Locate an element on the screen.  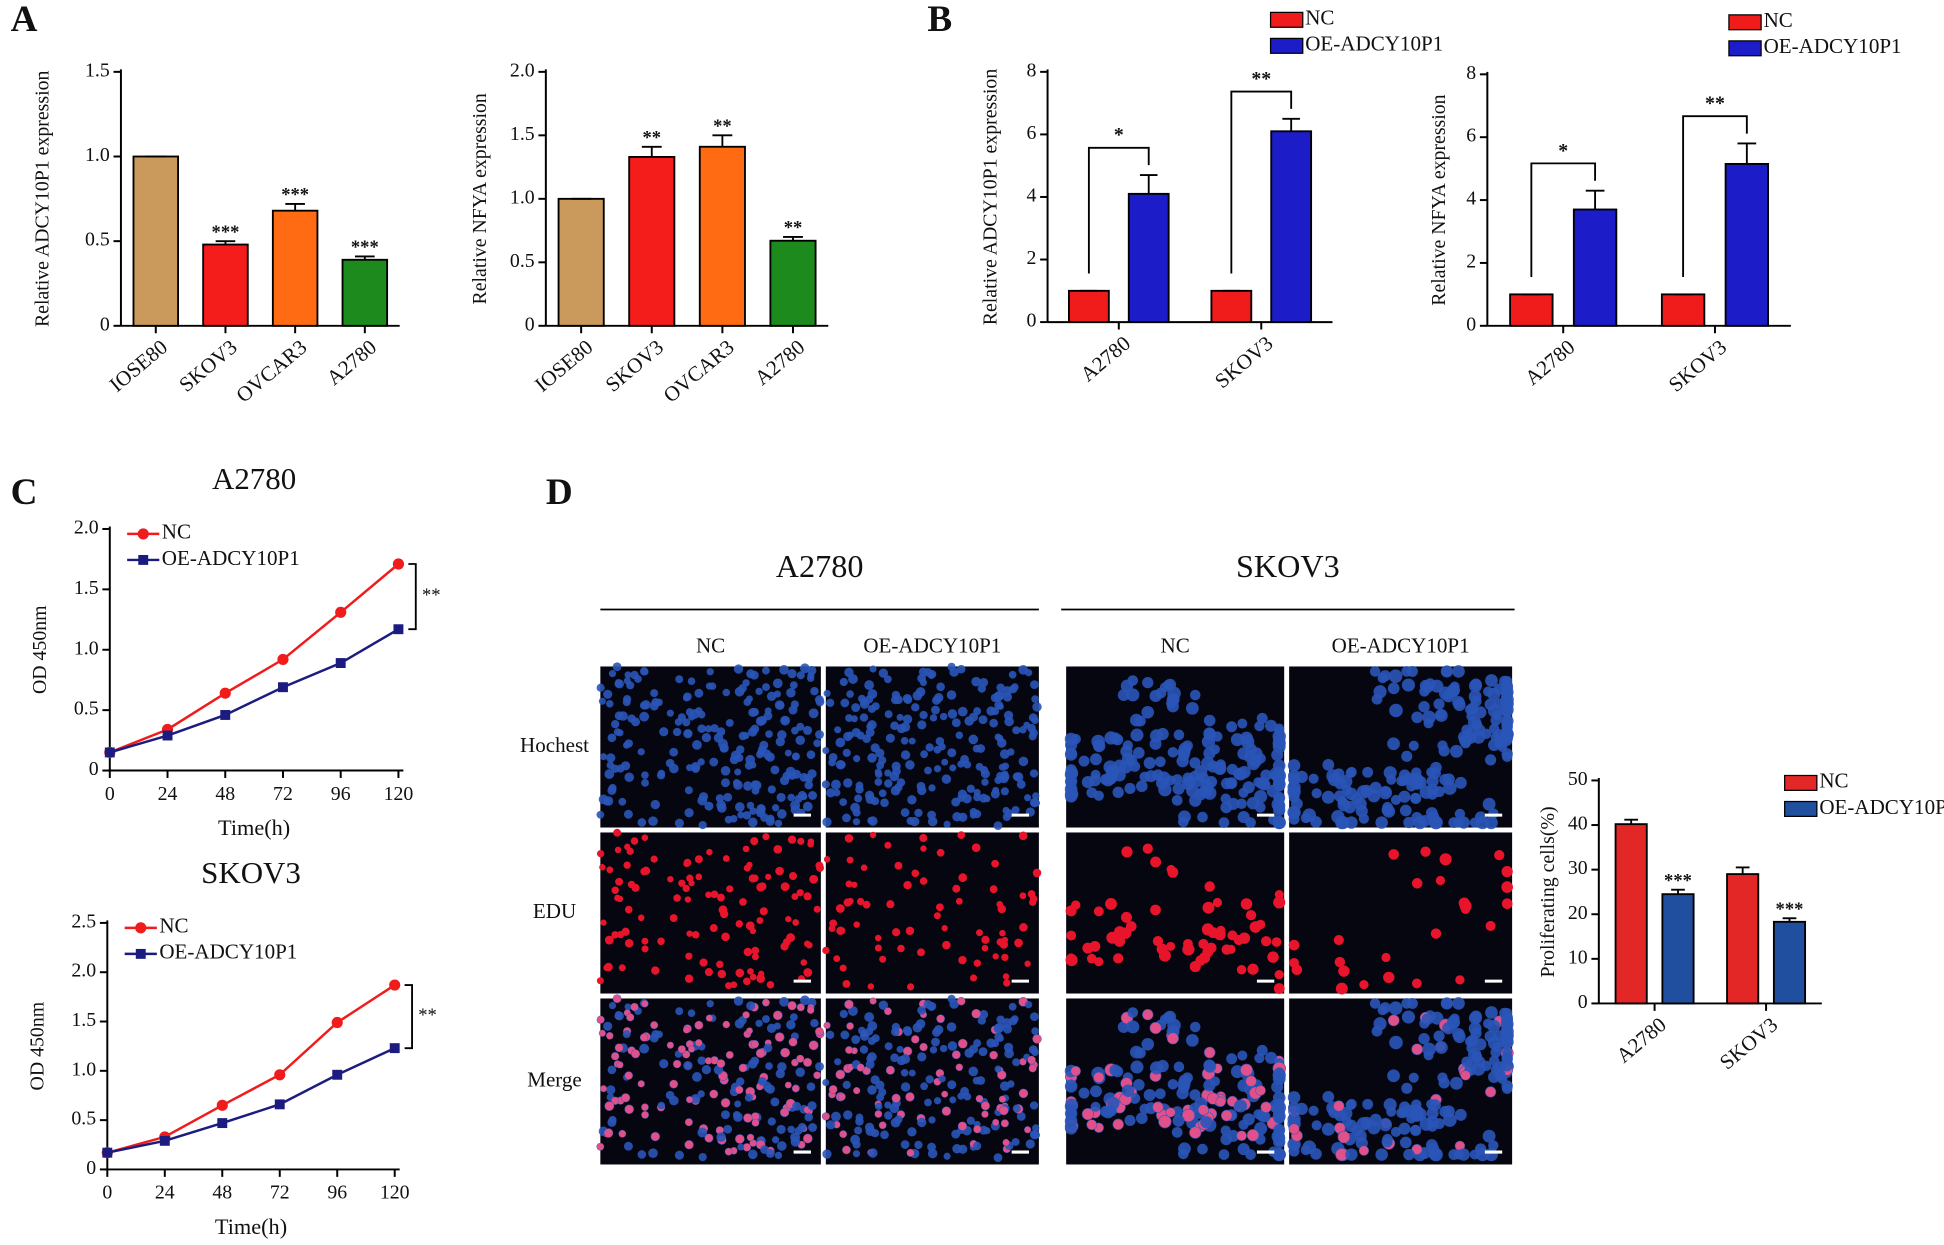
legend-label: OE-ADCY10P1 is located at coordinates (1881, 807).